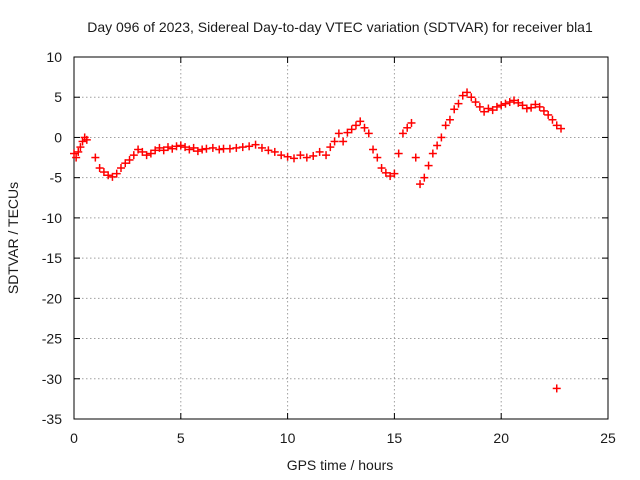 The width and height of the screenshot is (640, 480). I want to click on x-tick-label: 15, so click(395, 438).